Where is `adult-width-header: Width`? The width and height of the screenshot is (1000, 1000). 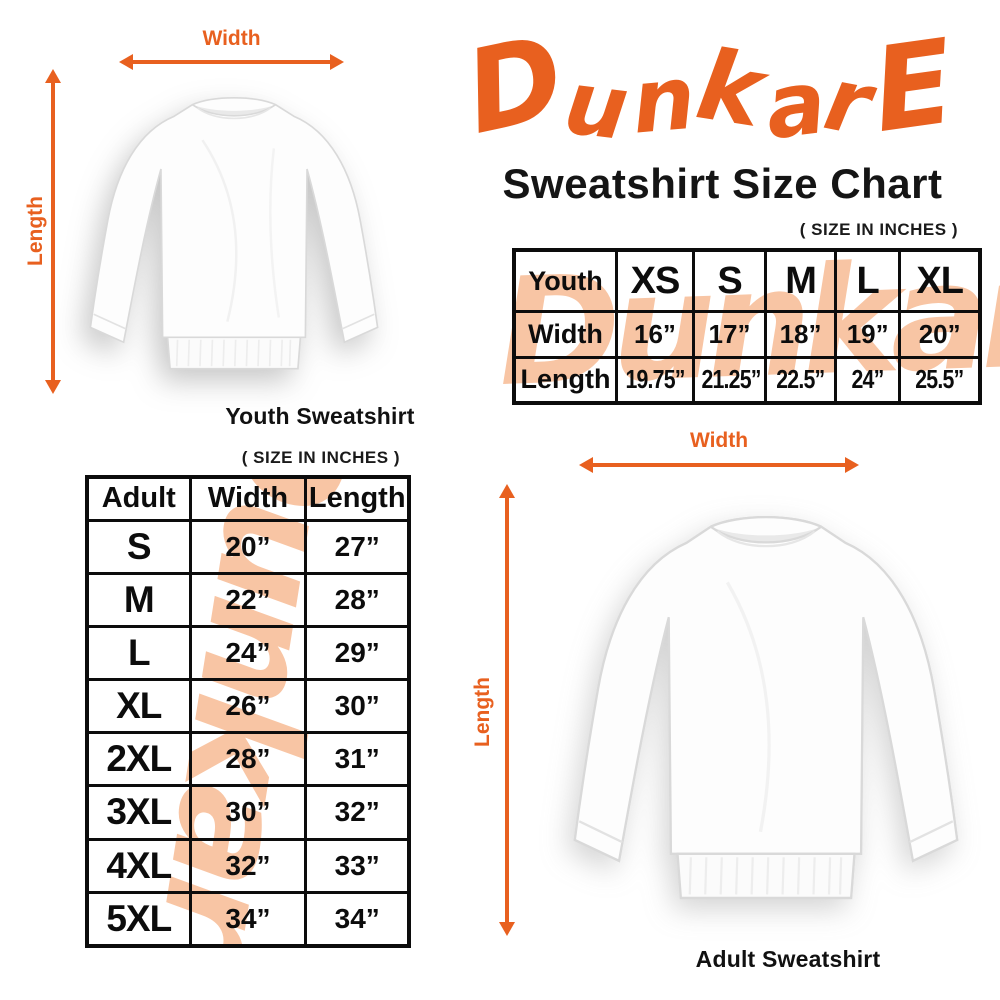 adult-width-header: Width is located at coordinates (248, 498).